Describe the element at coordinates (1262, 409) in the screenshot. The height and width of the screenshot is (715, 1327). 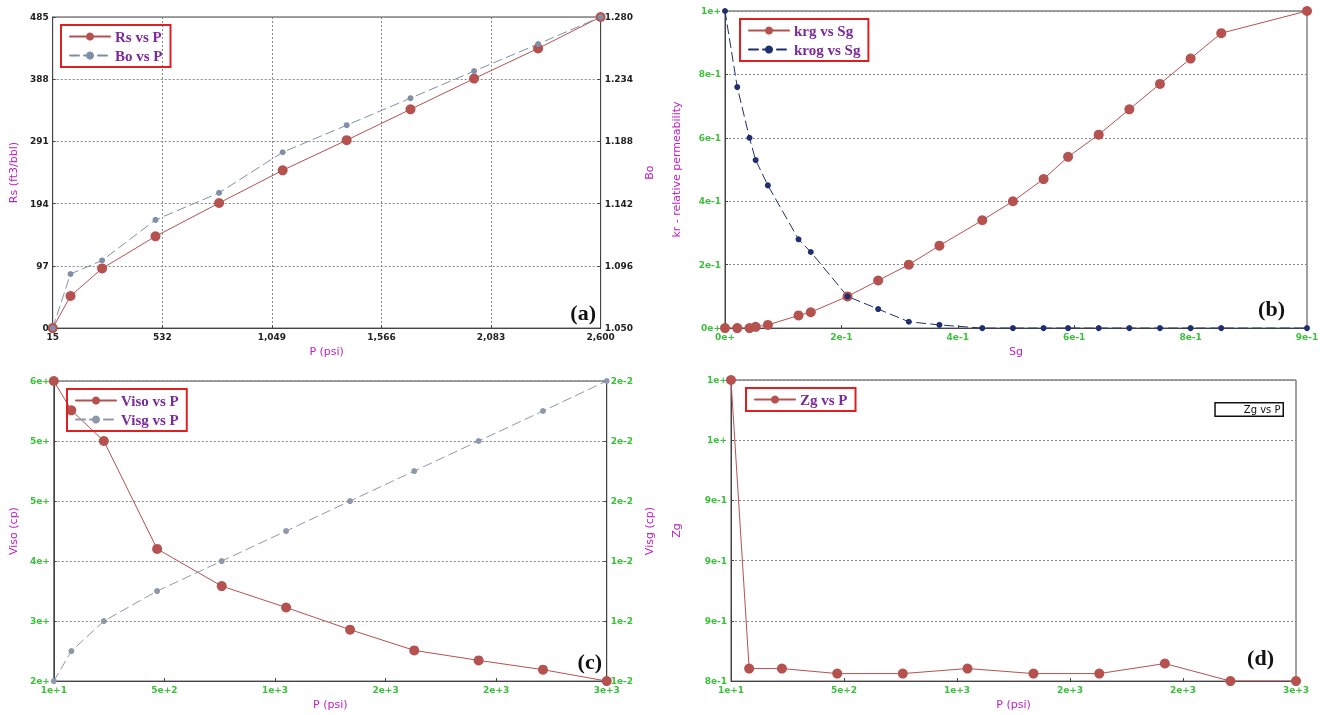
I see `annotation: Zg vs P` at that location.